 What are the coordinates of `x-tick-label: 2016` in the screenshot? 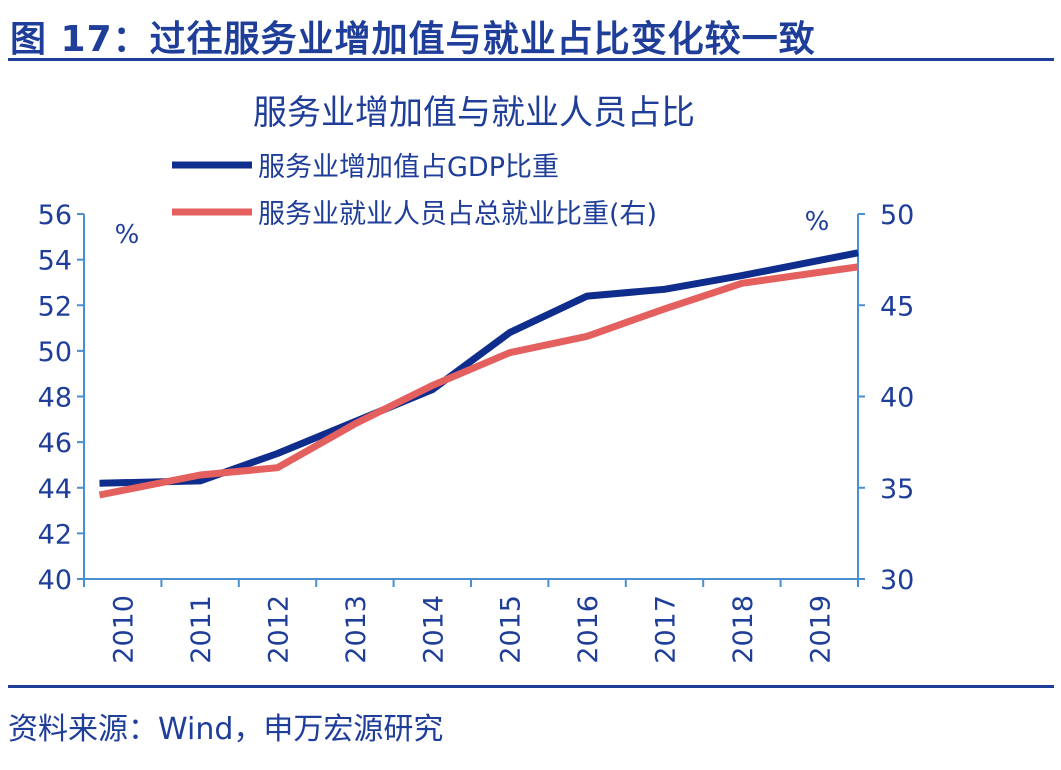 It's located at (588, 629).